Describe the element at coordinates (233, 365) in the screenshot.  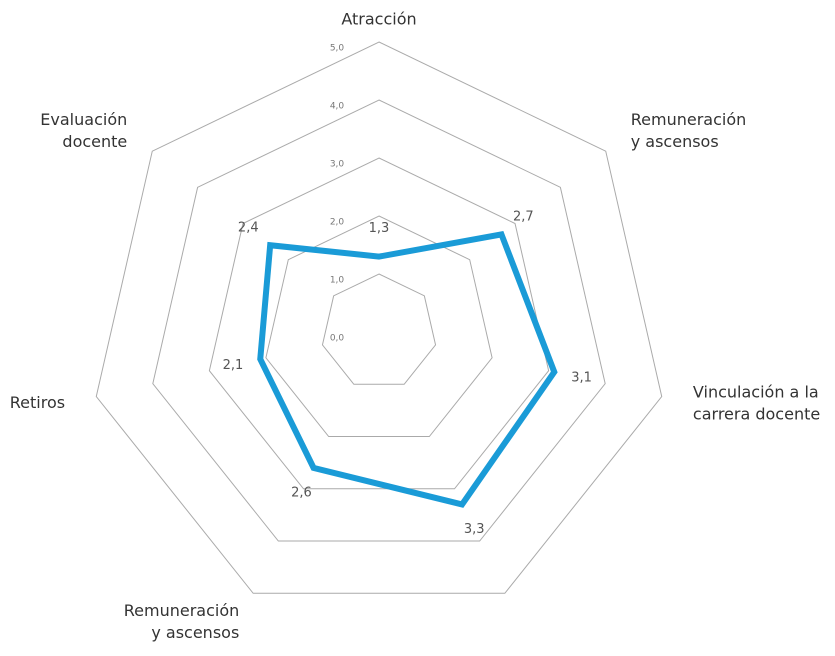
I see `value-label: 2,1` at that location.